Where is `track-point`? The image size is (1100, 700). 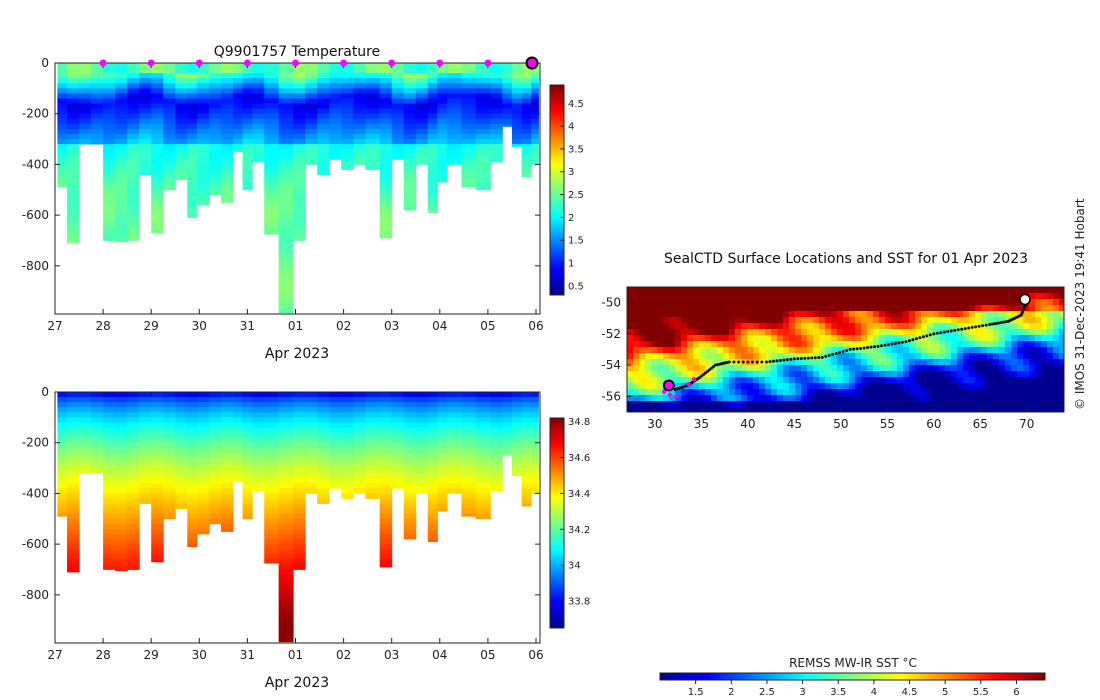 track-point is located at coordinates (857, 349).